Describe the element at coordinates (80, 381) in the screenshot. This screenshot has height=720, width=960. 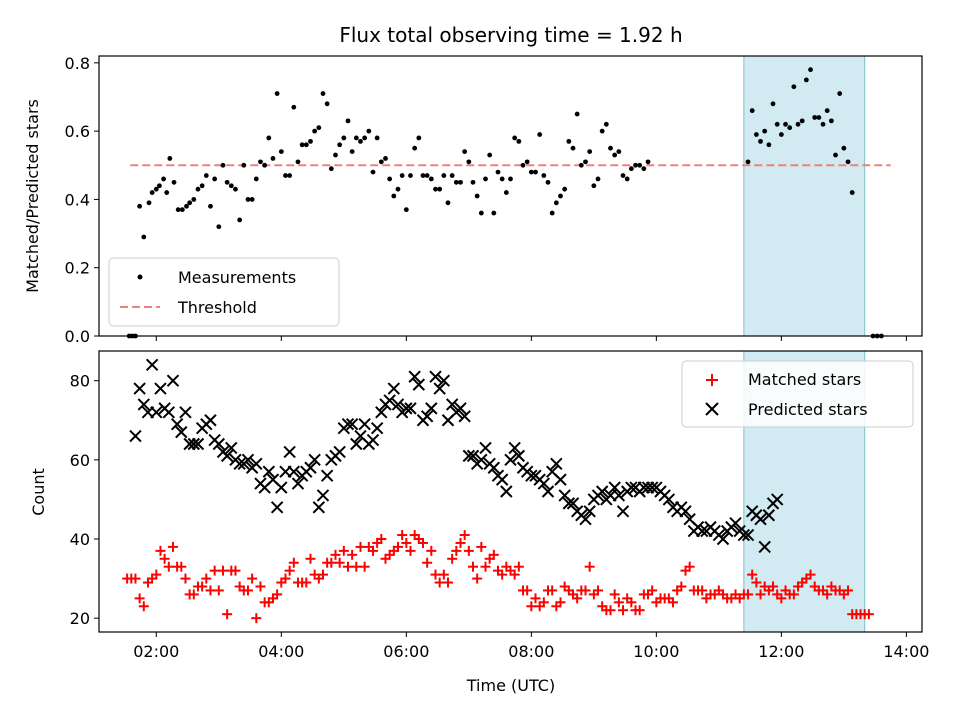
I see `y-tick-label: 80` at that location.